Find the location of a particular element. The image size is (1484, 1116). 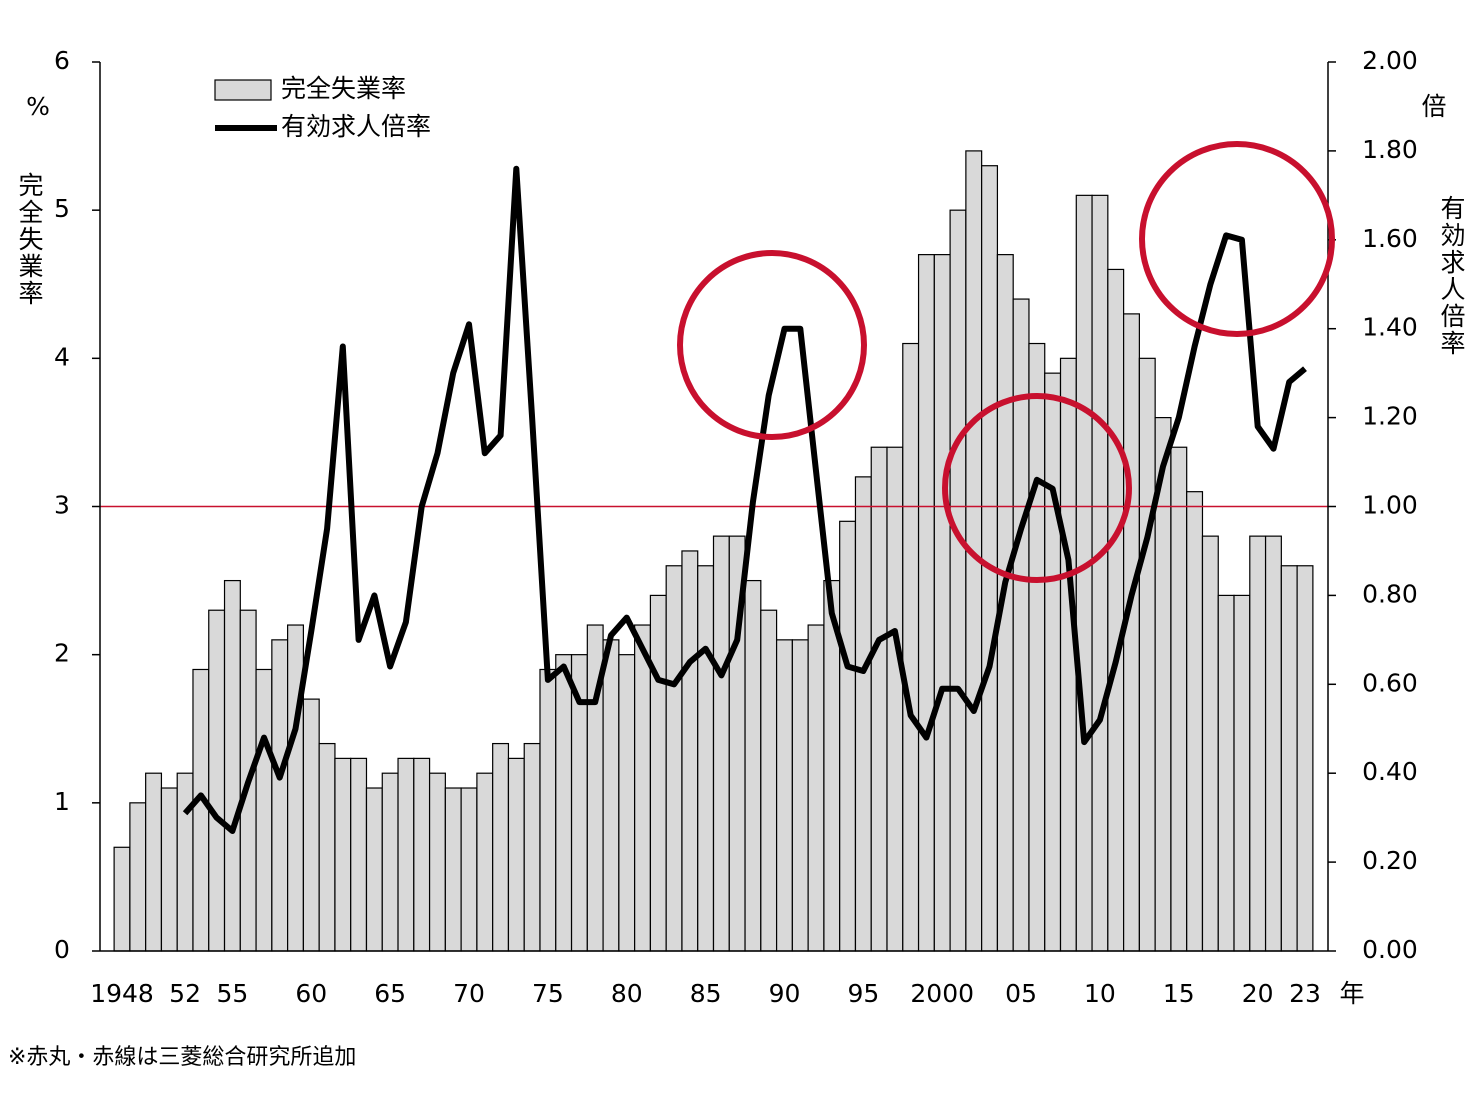

legend-label: 完全失業率 is located at coordinates (343, 88).